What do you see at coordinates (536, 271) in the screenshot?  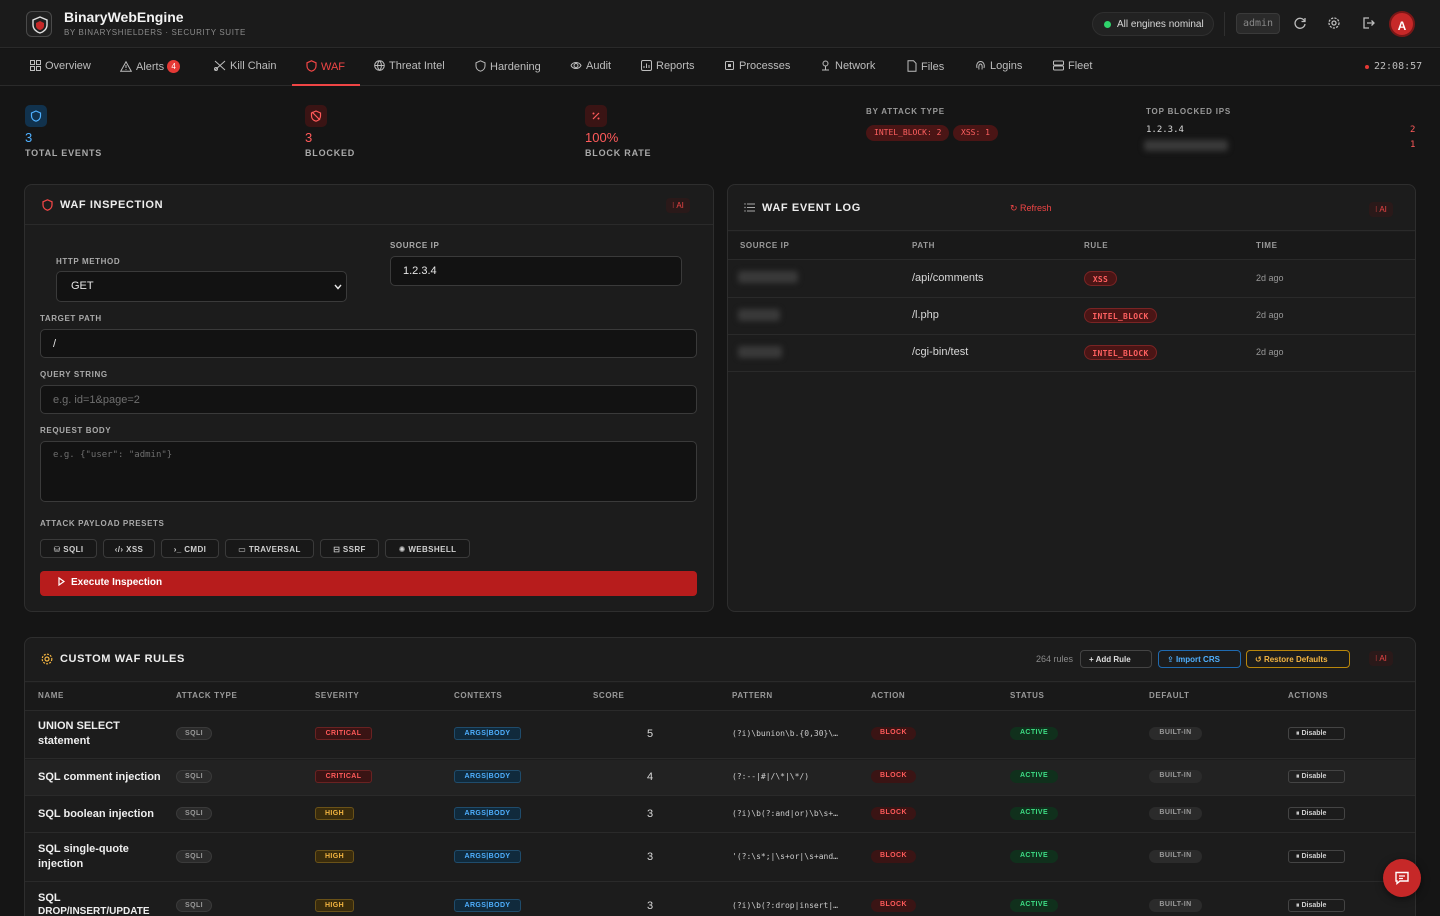 I see `source-ip-field: 1.2.3.4` at bounding box center [536, 271].